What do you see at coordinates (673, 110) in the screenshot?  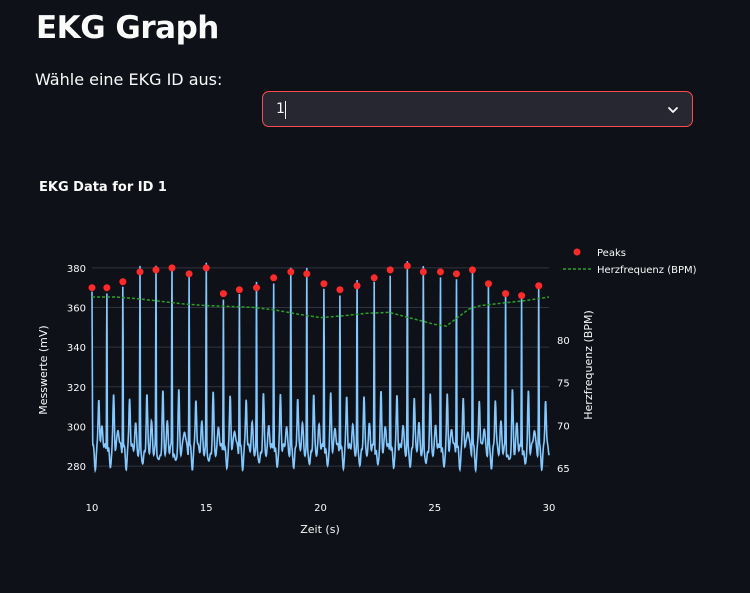 I see `chevron-down-icon` at bounding box center [673, 110].